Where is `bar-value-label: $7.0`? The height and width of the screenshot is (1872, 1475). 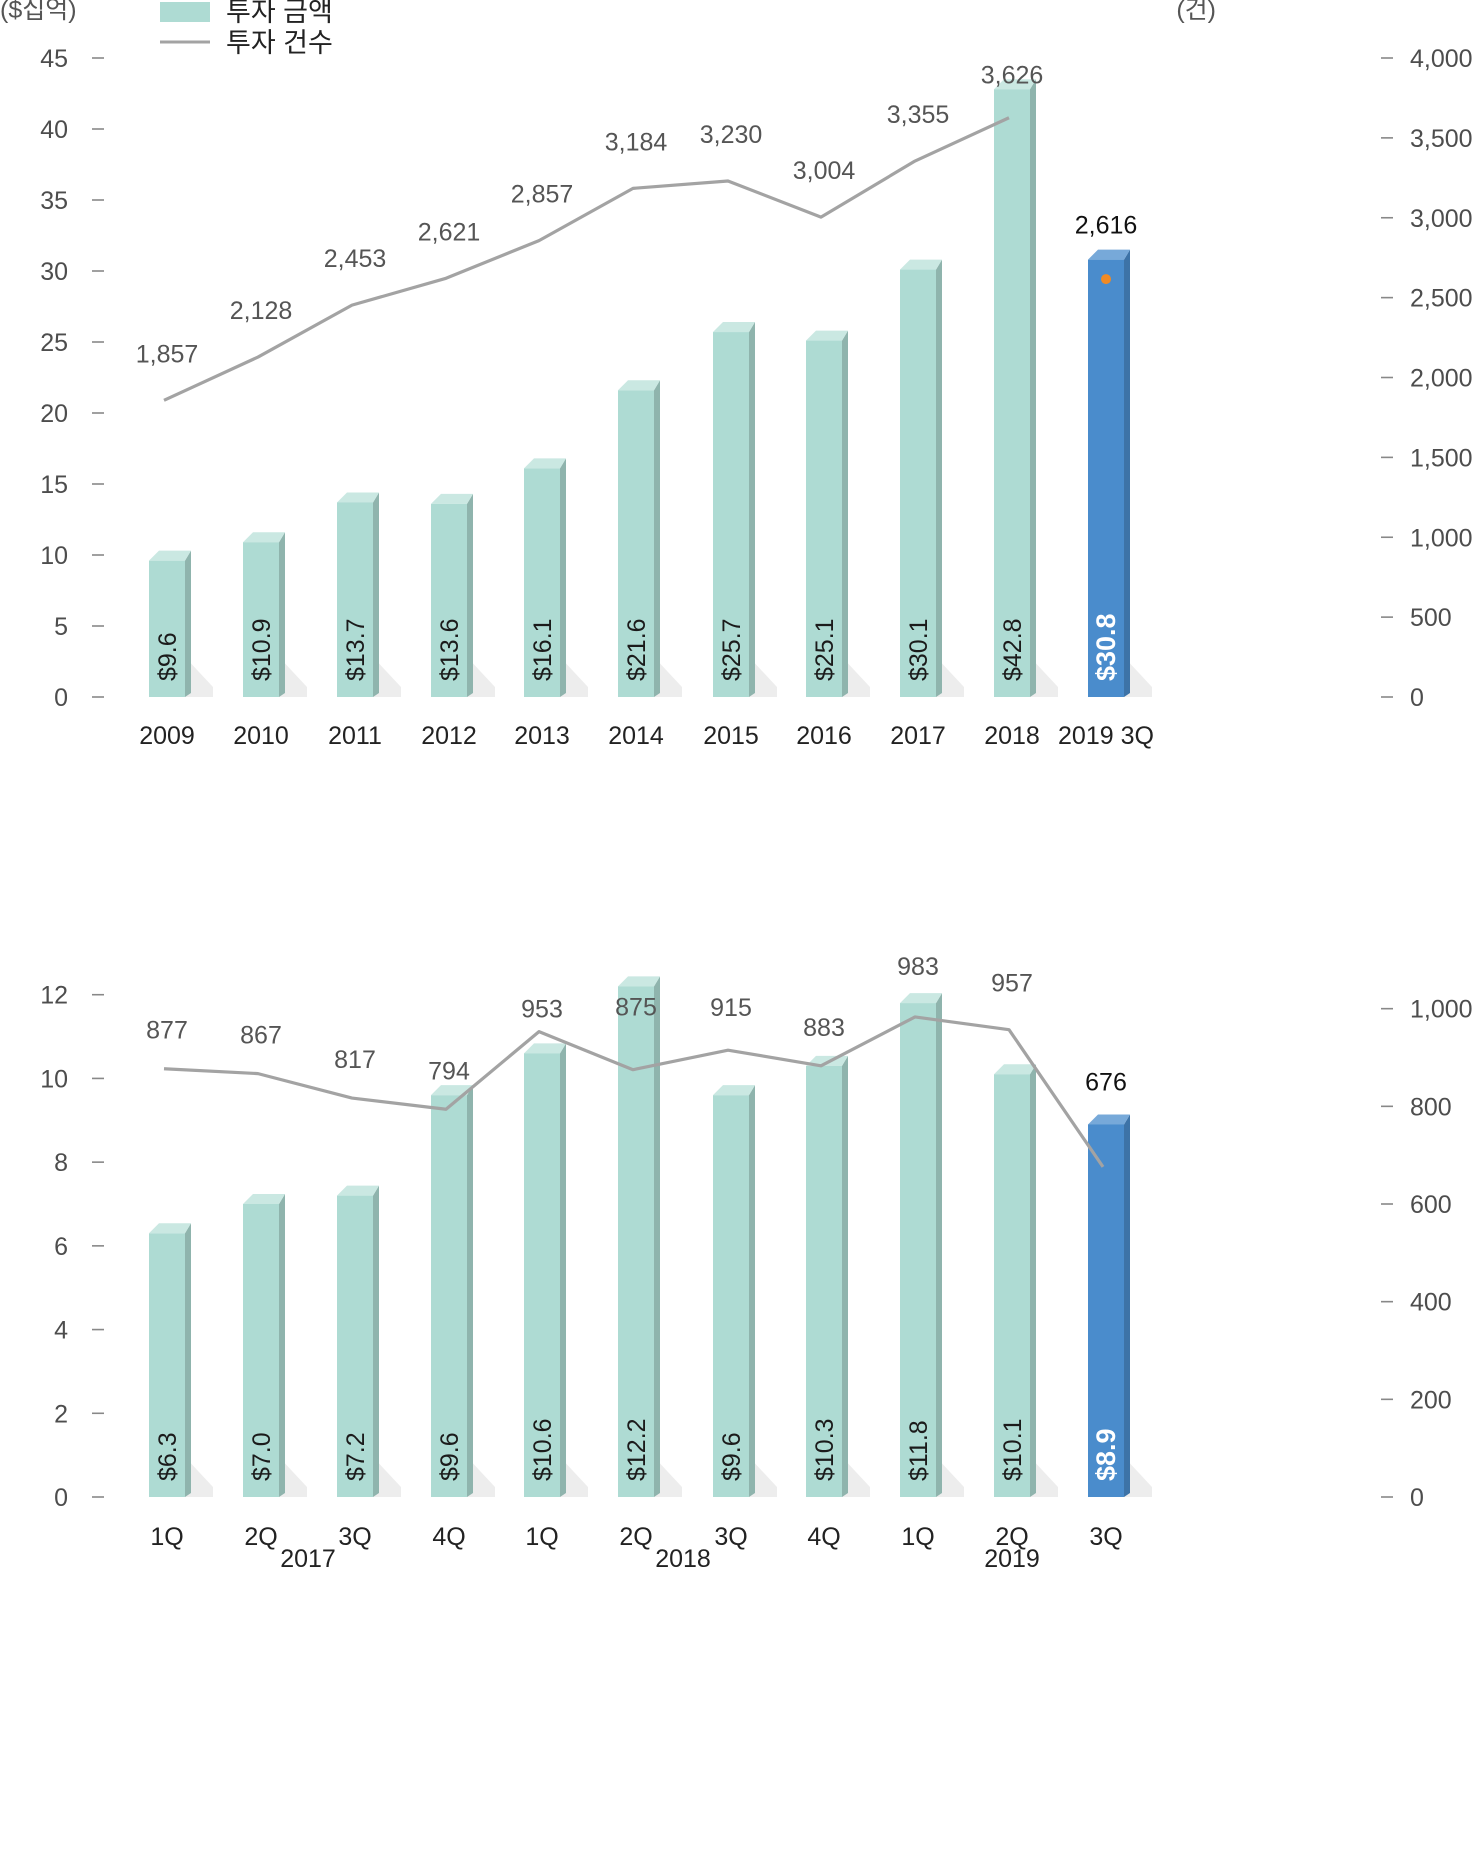
bar-value-label: $7.0 is located at coordinates (262, 1456).